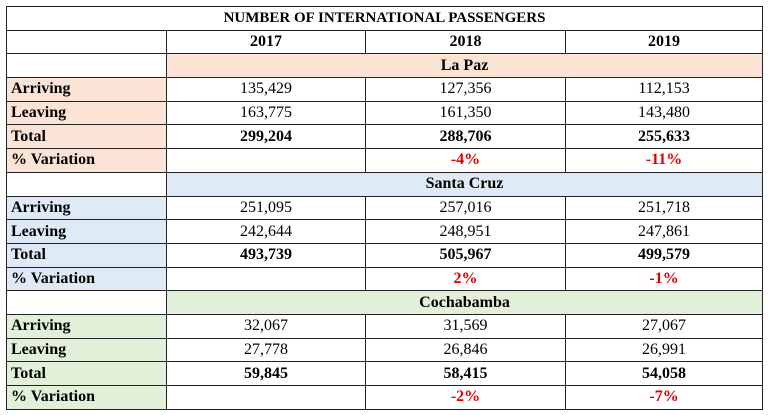  I want to click on section-row: Cochabamba, so click(385, 302).